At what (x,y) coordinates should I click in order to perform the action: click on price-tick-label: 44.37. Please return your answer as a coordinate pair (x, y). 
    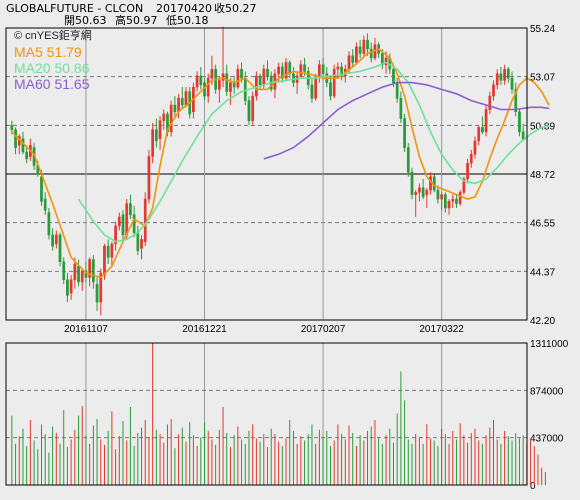
    Looking at the image, I should click on (542, 272).